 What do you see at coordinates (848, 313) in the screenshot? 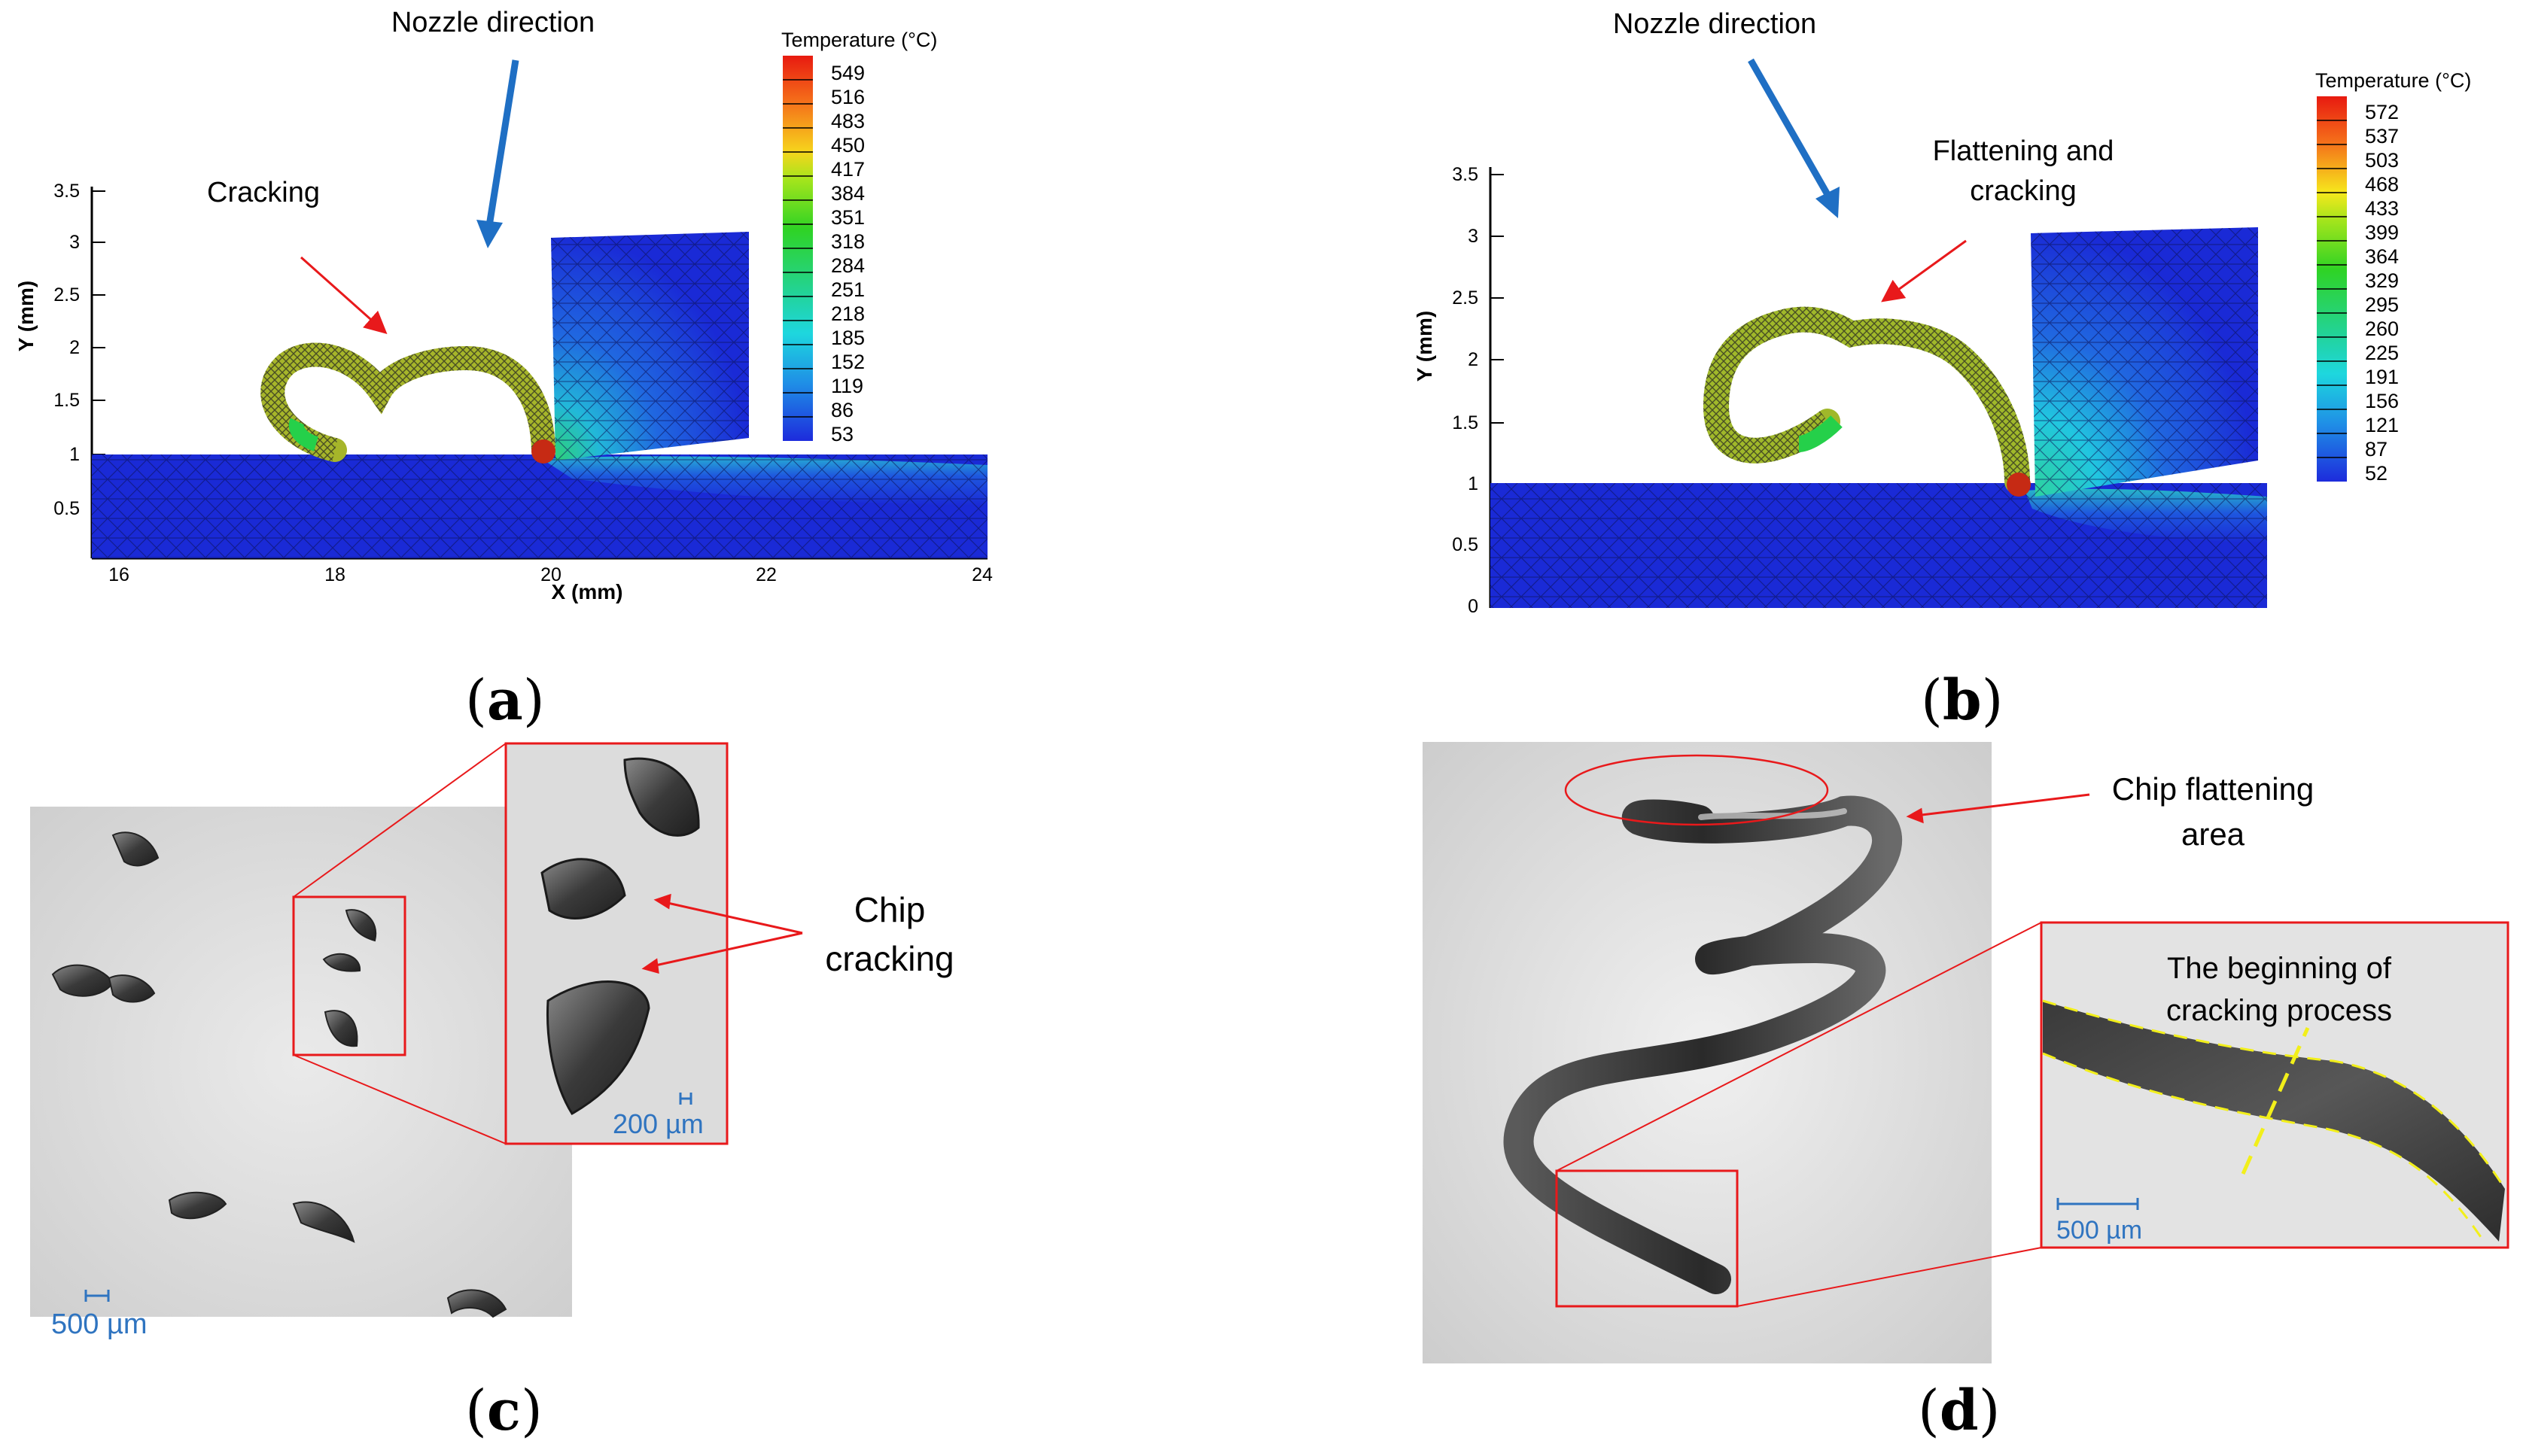
I see `colorbar-value: 218` at bounding box center [848, 313].